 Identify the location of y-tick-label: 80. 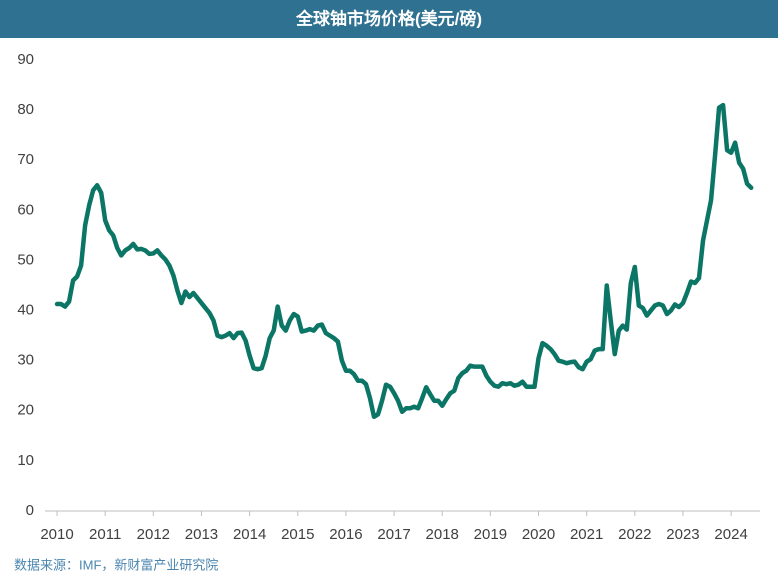
(25, 109).